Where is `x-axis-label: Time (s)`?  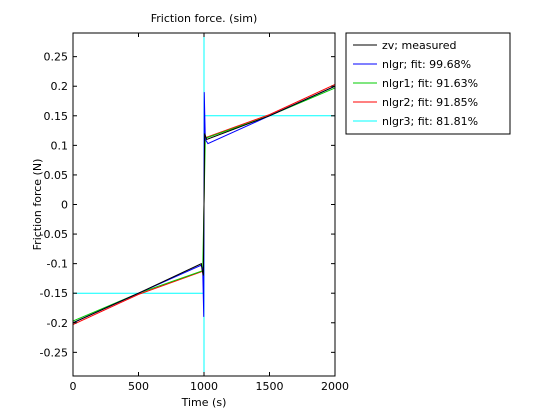 x-axis-label: Time (s) is located at coordinates (204, 402).